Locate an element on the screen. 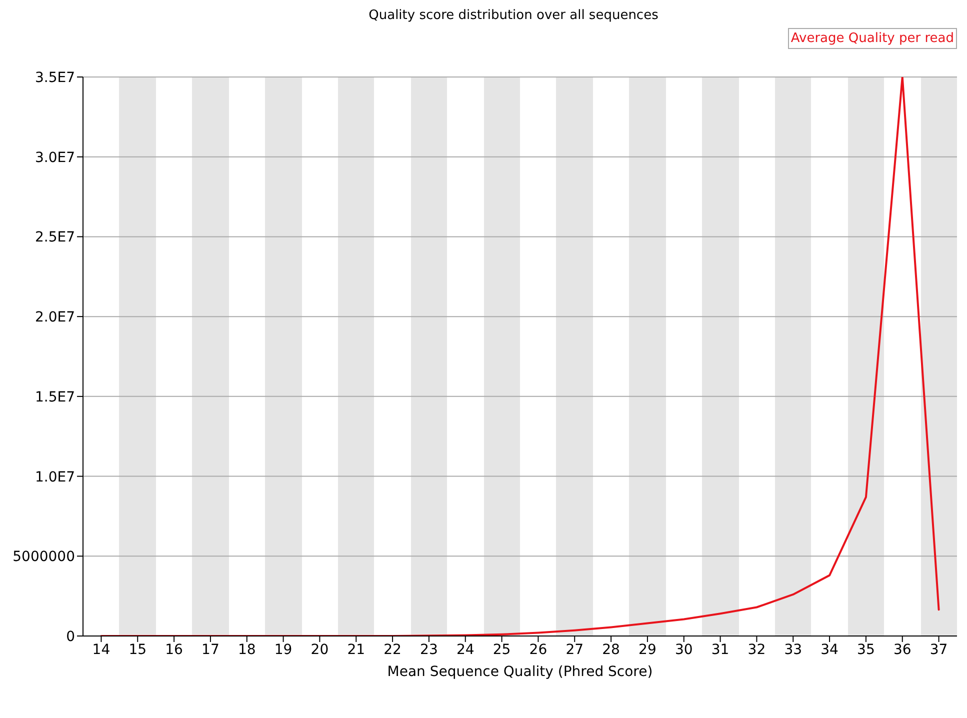  x-tick-label: 16 is located at coordinates (174, 650).